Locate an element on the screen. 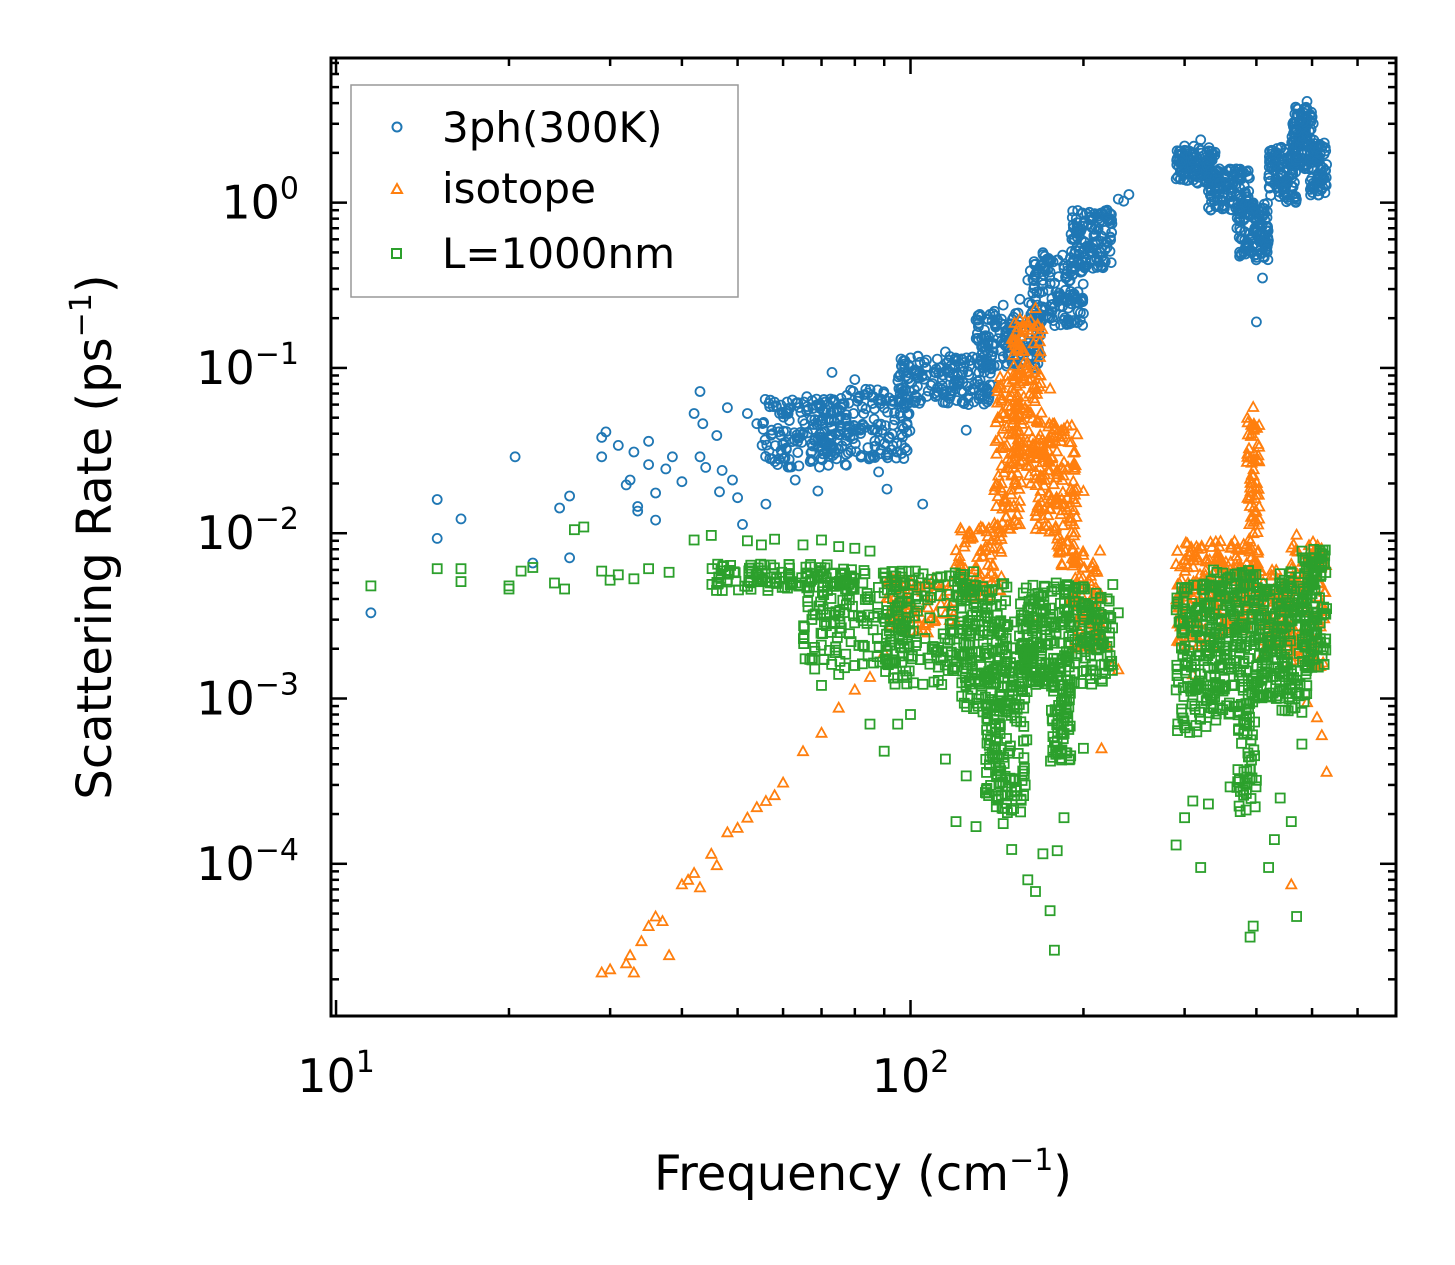  y-tick-label: 100 is located at coordinates (260, 201).